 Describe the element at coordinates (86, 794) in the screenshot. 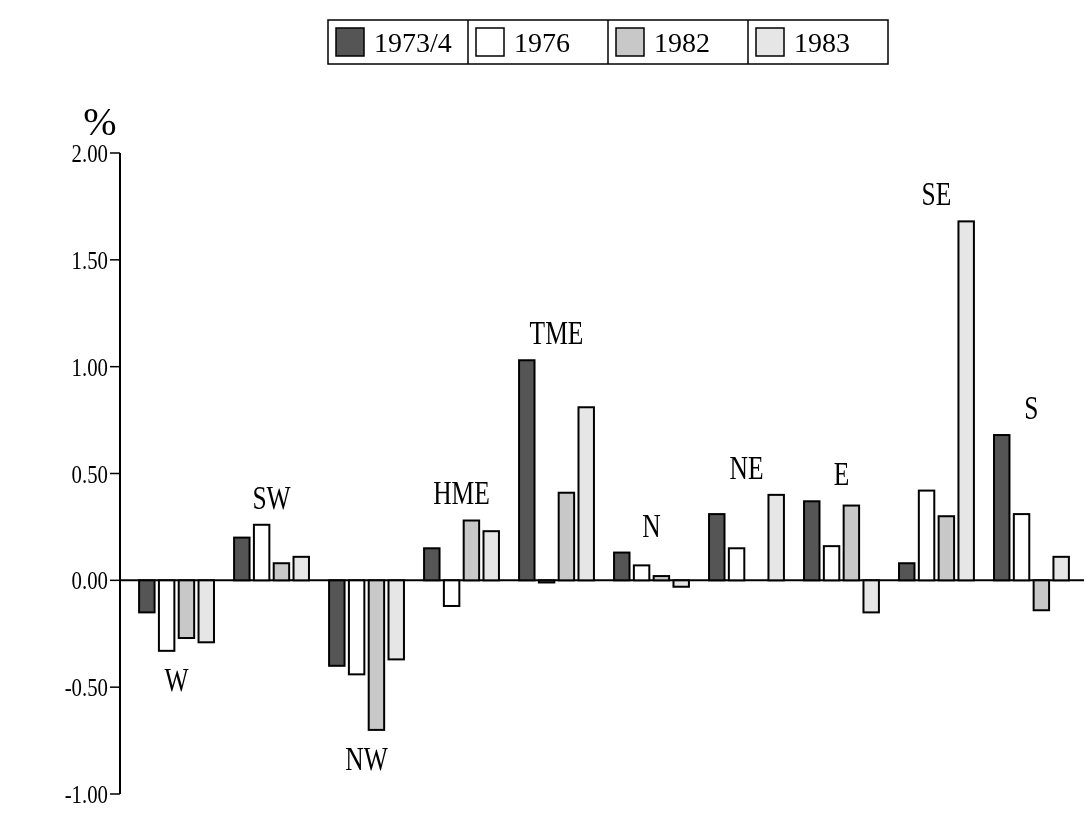

I see `y-tick-label: -1.00` at that location.